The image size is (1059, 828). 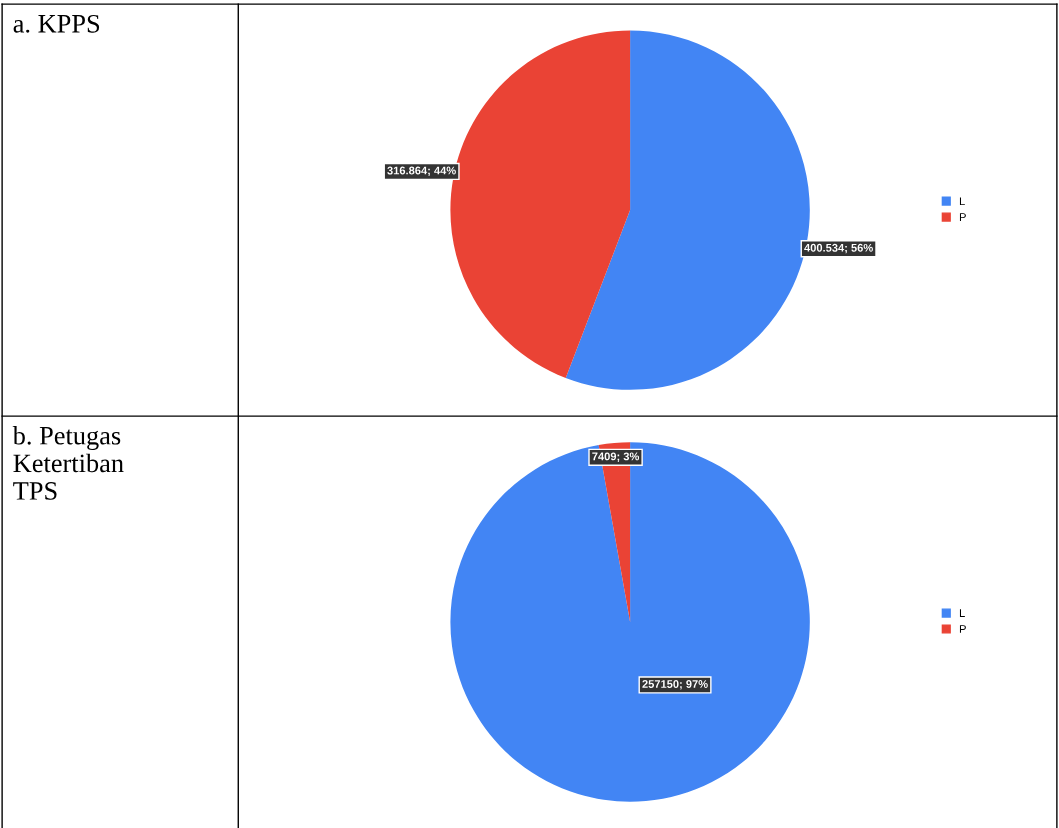 What do you see at coordinates (616, 457) in the screenshot?
I see `data-label: 7409; 3%` at bounding box center [616, 457].